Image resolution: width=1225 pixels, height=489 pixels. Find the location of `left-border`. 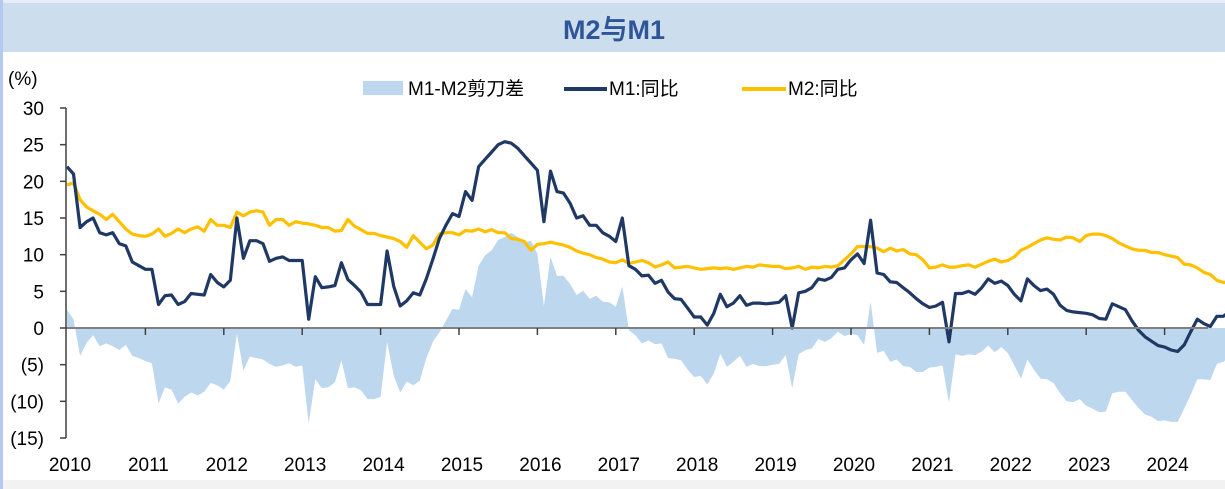

left-border is located at coordinates (1, 244).